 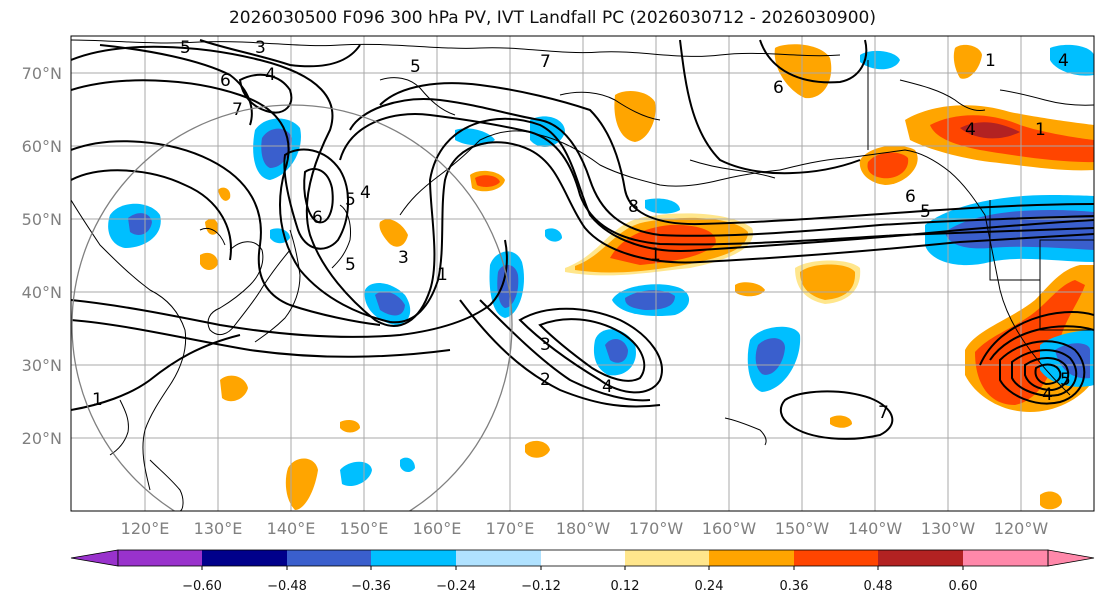 What do you see at coordinates (709, 586) in the screenshot?
I see `colorbar-tick: 0.24` at bounding box center [709, 586].